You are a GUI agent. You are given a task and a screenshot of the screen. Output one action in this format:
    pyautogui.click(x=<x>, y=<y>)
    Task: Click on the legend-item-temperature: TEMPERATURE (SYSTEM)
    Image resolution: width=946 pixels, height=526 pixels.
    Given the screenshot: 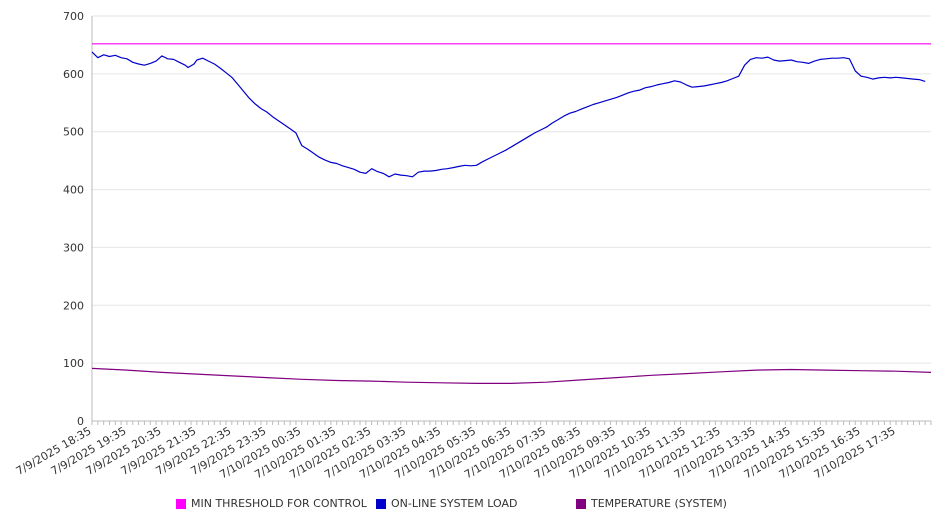 What is the action you would take?
    pyautogui.click(x=651, y=503)
    